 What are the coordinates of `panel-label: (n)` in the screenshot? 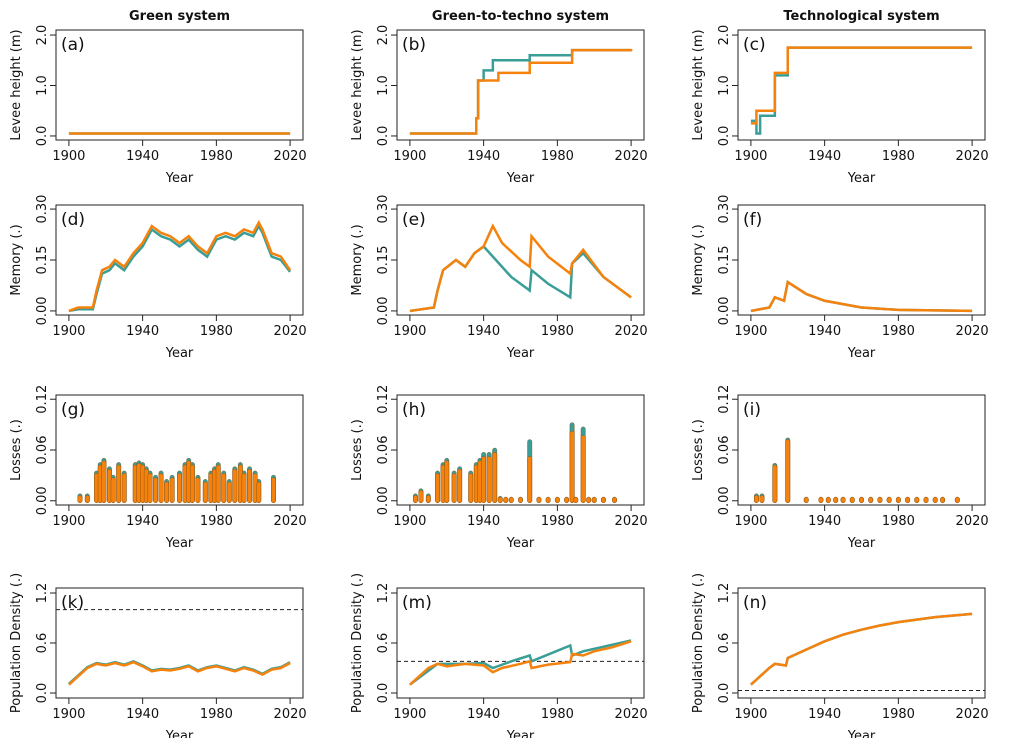 It's located at (755, 603).